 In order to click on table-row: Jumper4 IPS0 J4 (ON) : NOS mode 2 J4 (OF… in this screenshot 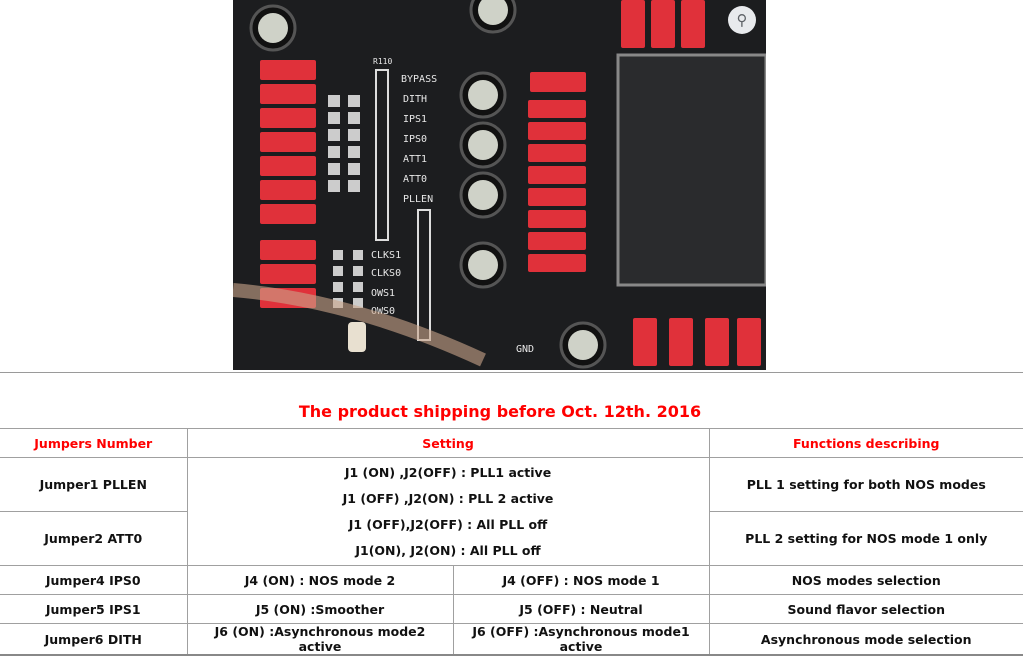, I will do `click(511, 580)`.